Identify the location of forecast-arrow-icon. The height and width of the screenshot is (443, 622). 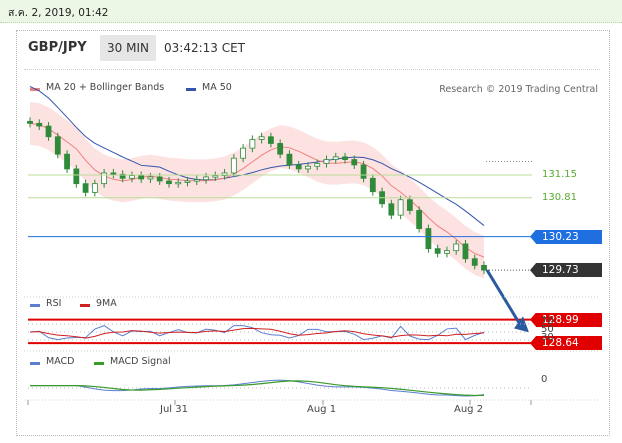
(521, 324).